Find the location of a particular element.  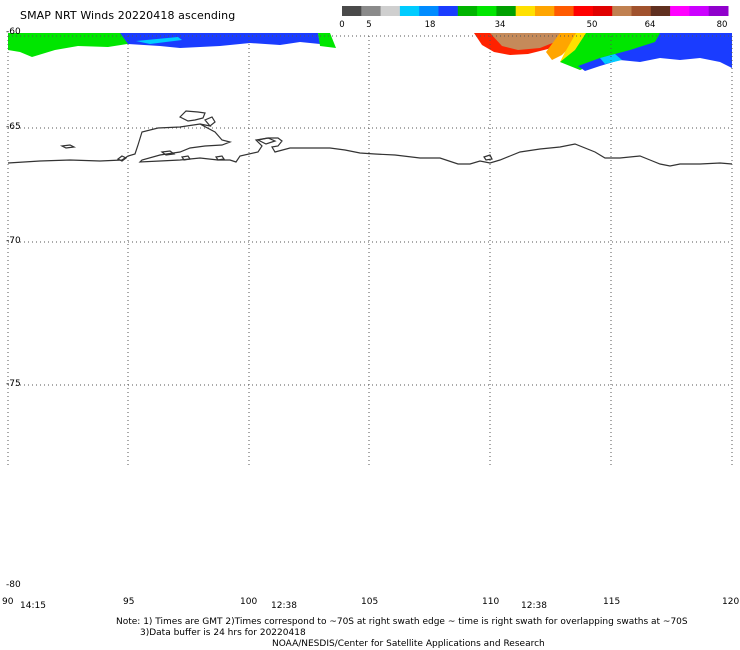

lon-label-110: 110 is located at coordinates (491, 602).